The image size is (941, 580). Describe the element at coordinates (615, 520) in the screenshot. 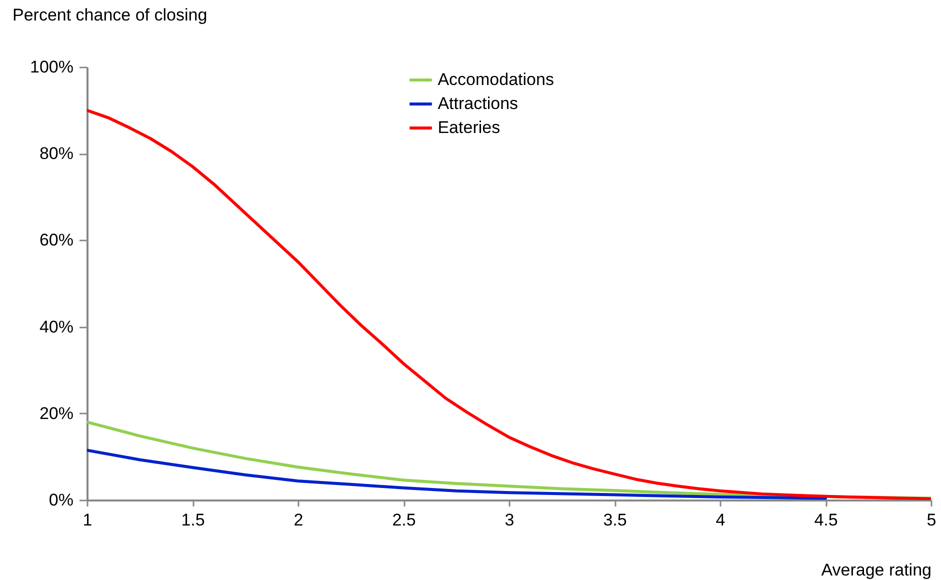

I see `x-tick-label: 3.5` at that location.